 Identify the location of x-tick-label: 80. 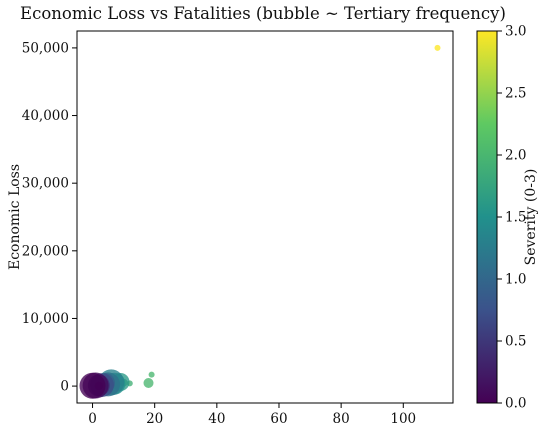
(341, 419).